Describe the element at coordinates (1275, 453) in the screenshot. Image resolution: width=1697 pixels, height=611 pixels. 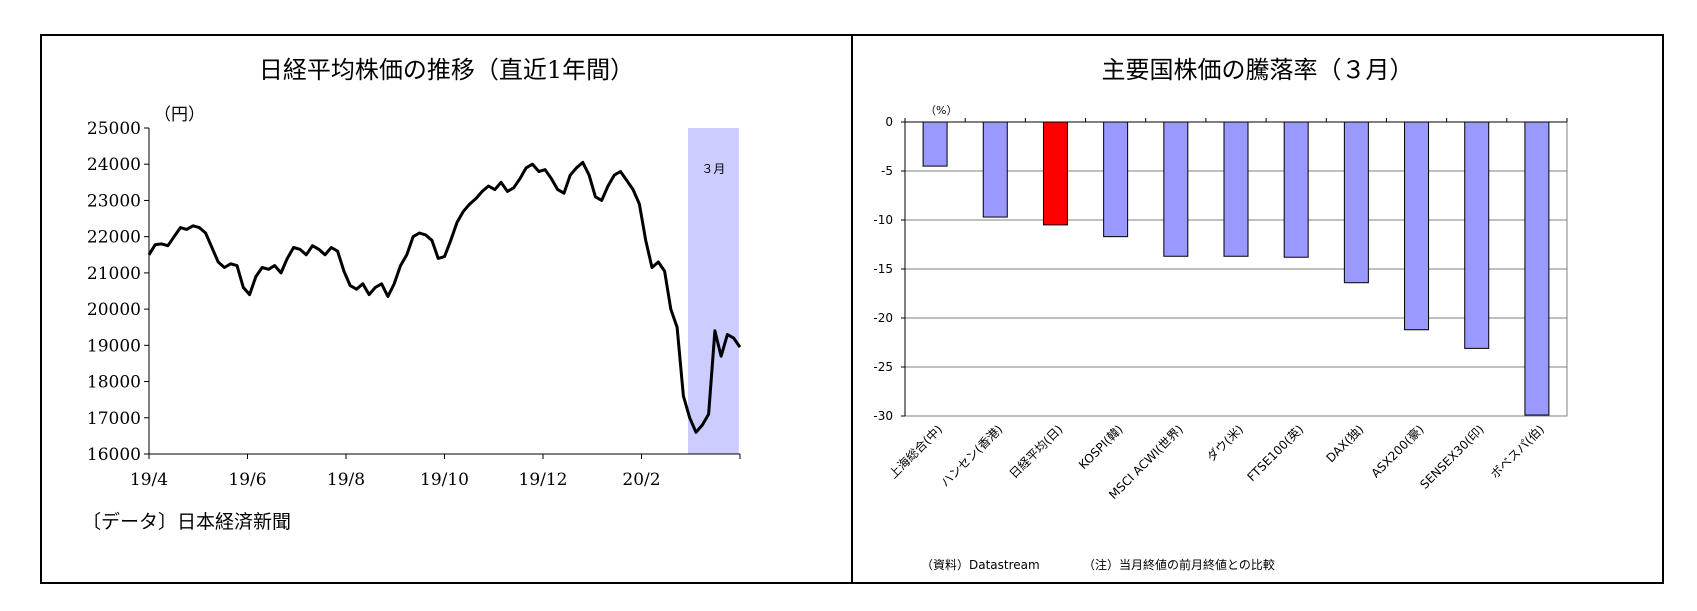
I see `right-category-label: FTSE100(英)` at that location.